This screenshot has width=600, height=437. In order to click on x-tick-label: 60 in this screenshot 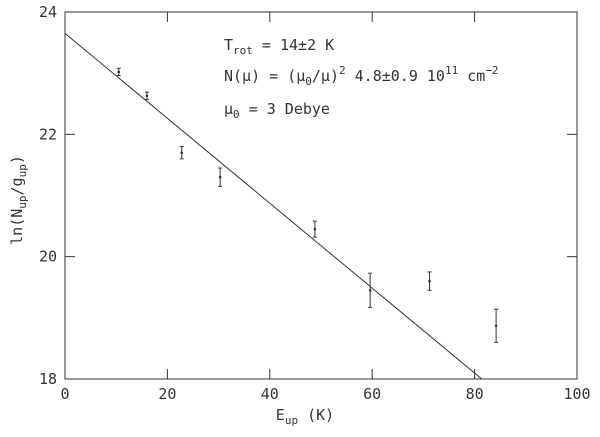, I will do `click(372, 394)`.